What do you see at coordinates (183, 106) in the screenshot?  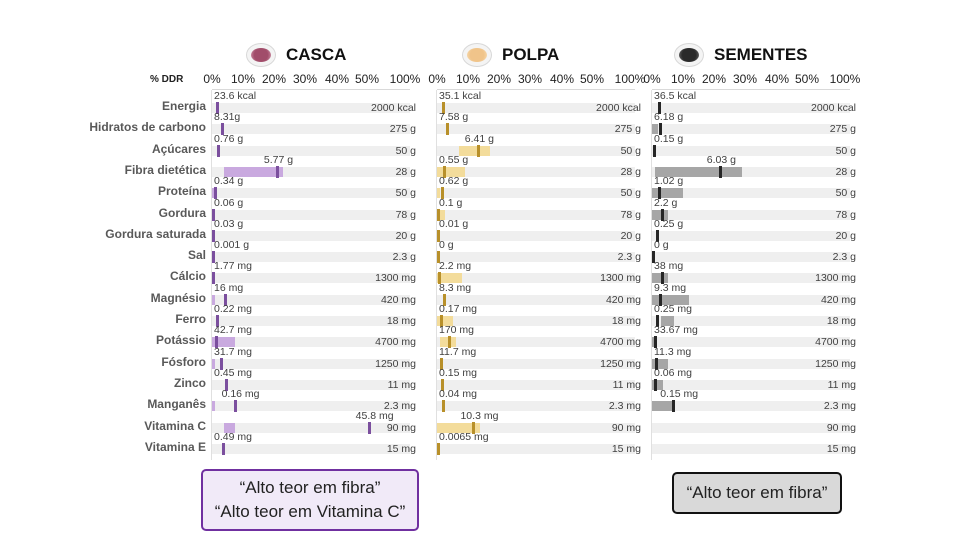 I see `row-label-0: Energia` at bounding box center [183, 106].